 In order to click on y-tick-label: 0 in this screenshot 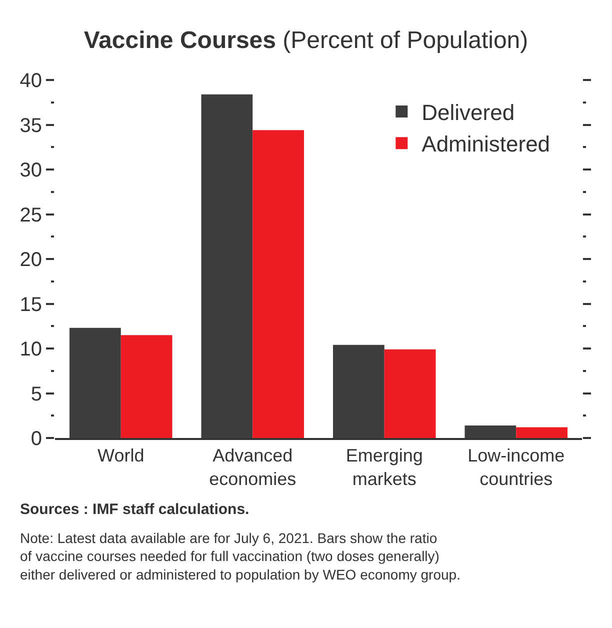, I will do `click(36, 439)`.